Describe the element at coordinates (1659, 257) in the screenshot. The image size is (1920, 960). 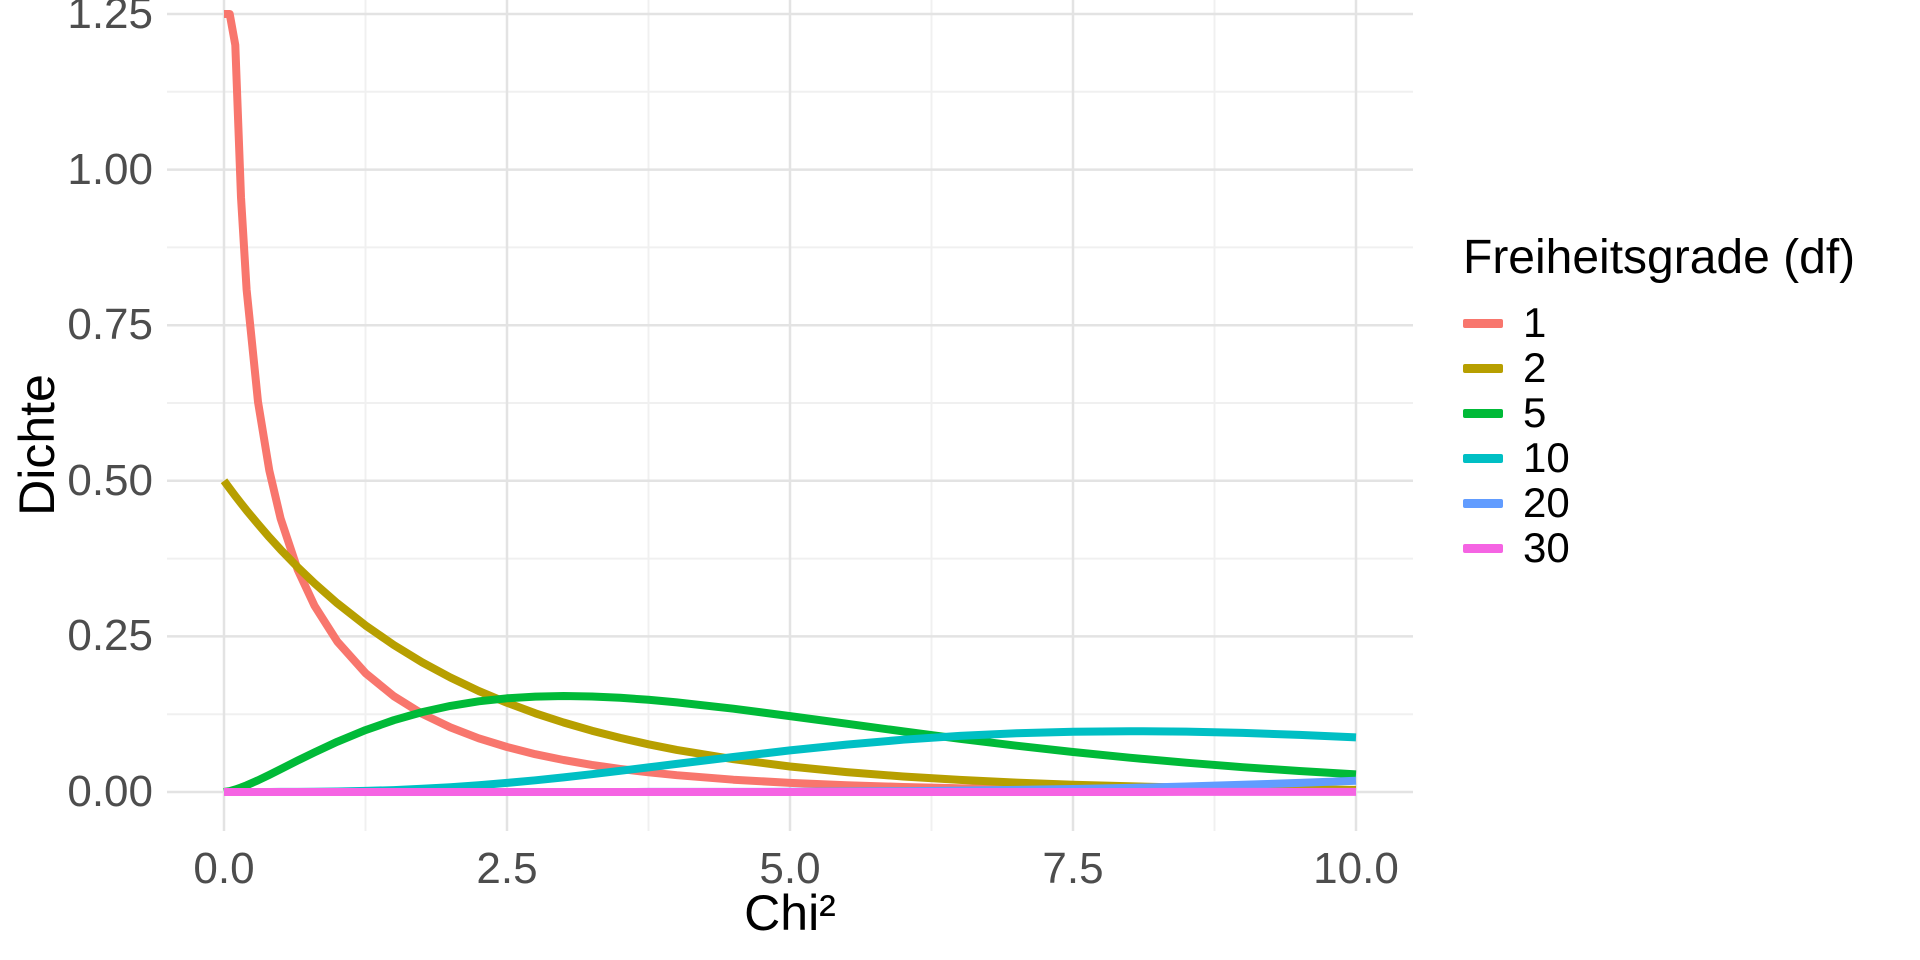
I see `legend-title: Freiheitsgrade (df)` at that location.